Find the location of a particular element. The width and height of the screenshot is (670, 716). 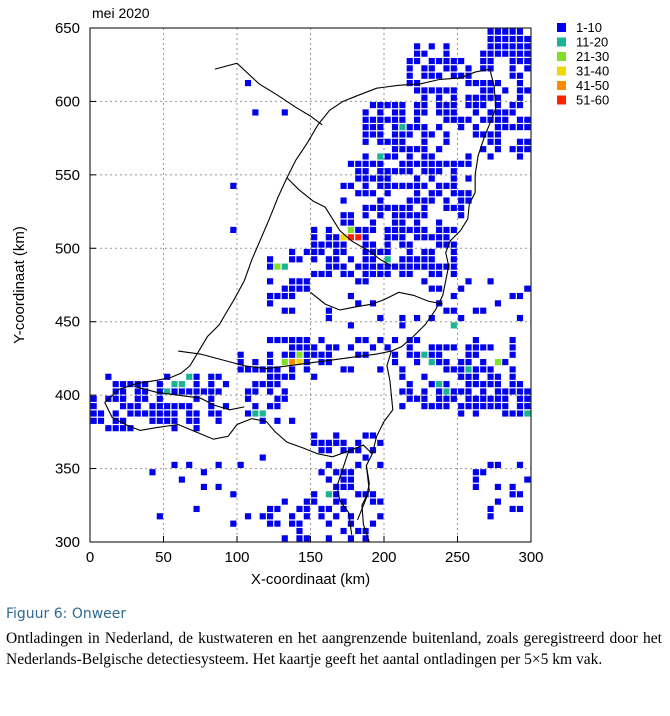

legend-swatch is located at coordinates (561, 100).